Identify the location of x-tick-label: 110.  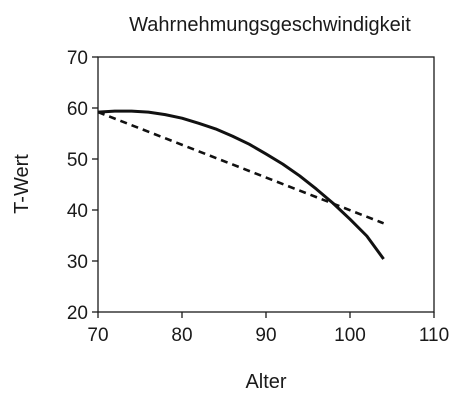
(434, 335).